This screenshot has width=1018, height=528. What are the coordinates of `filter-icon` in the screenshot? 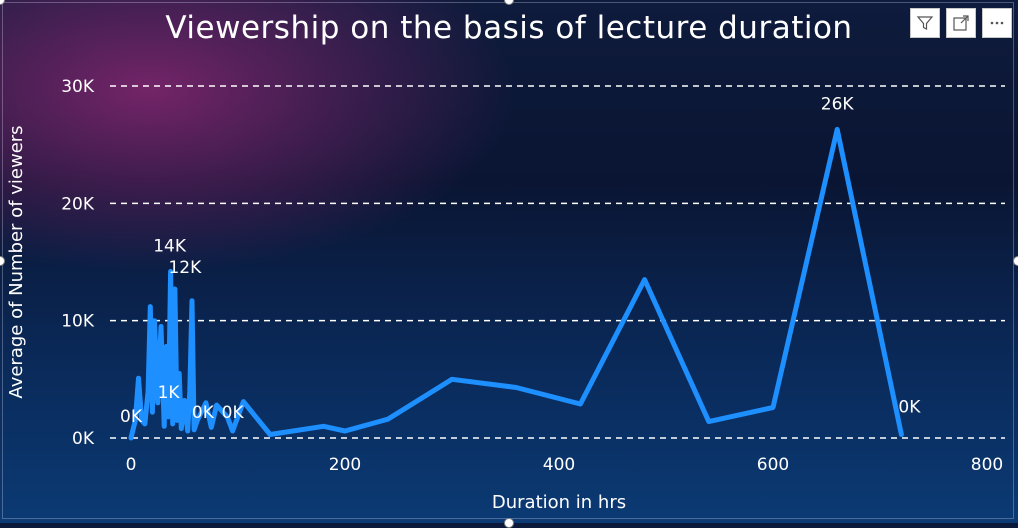 It's located at (925, 23).